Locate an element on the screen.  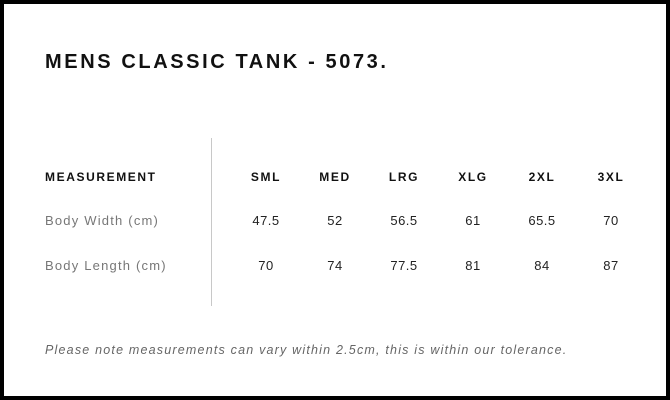
table-cell: 47.5 is located at coordinates (266, 220).